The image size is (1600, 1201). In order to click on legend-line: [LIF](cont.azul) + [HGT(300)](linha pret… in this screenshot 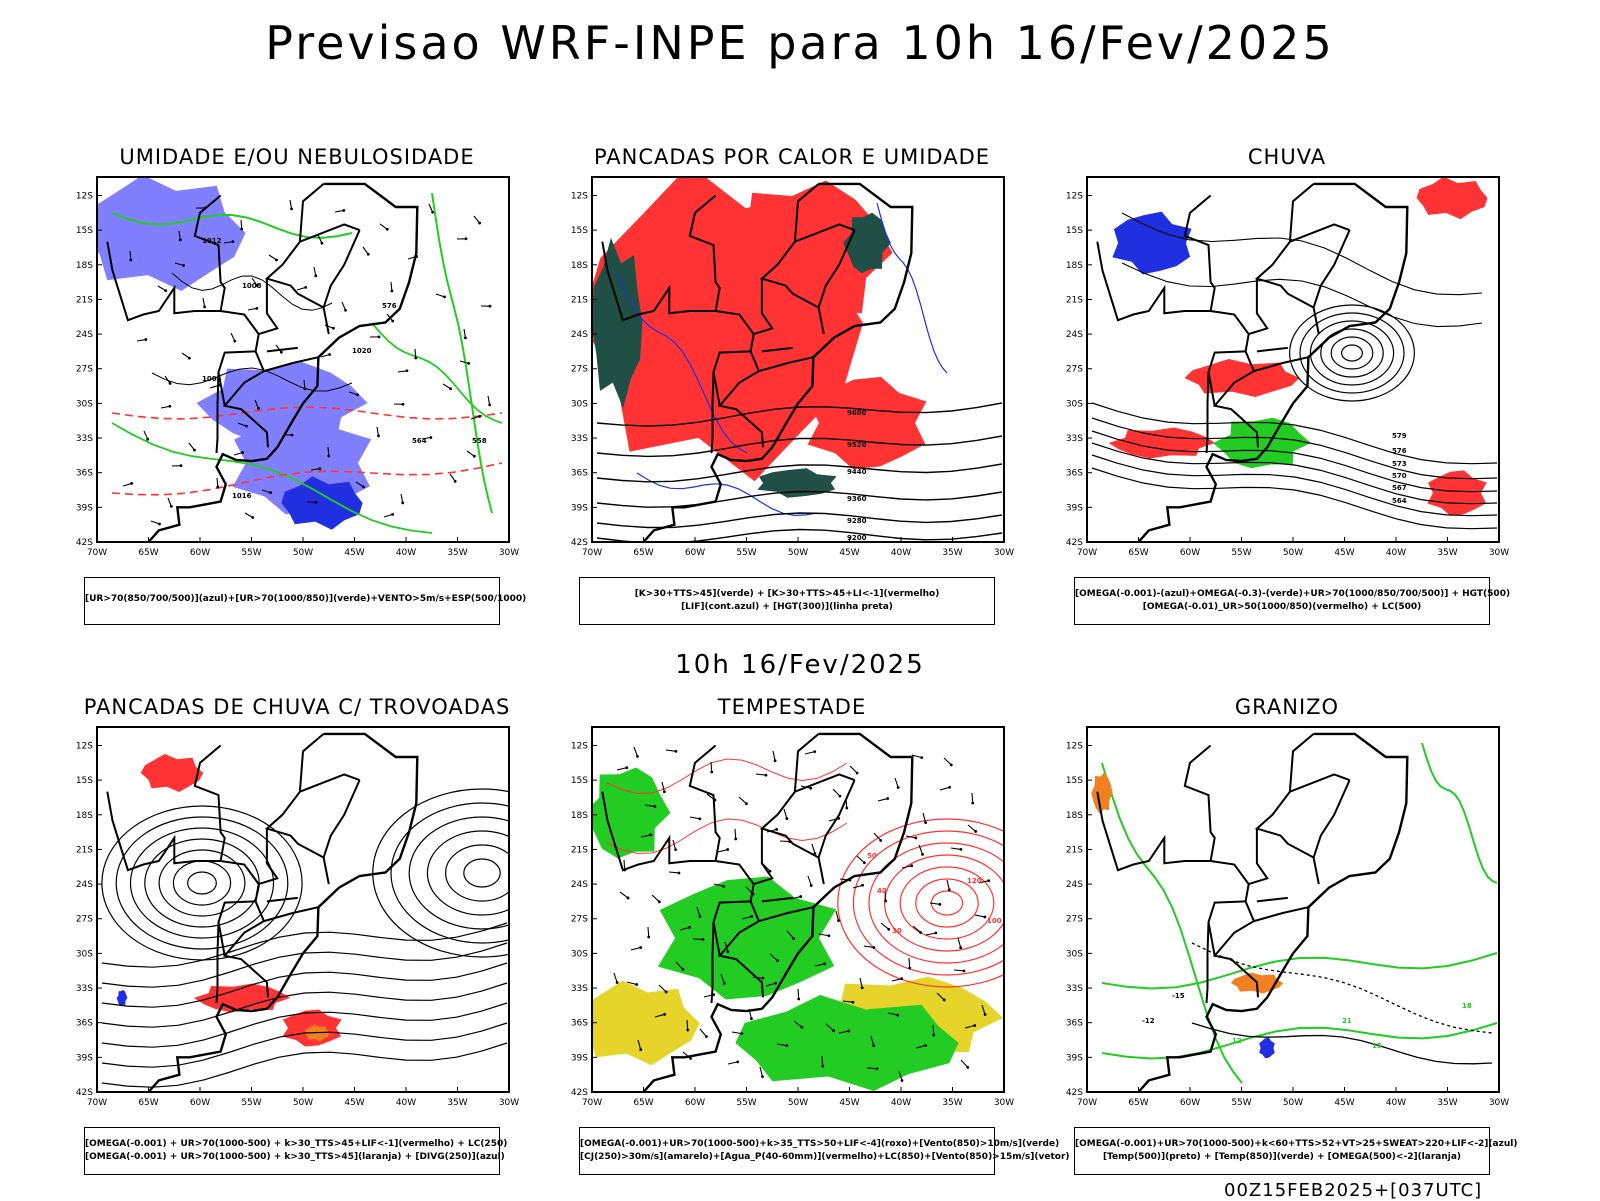, I will do `click(787, 607)`.